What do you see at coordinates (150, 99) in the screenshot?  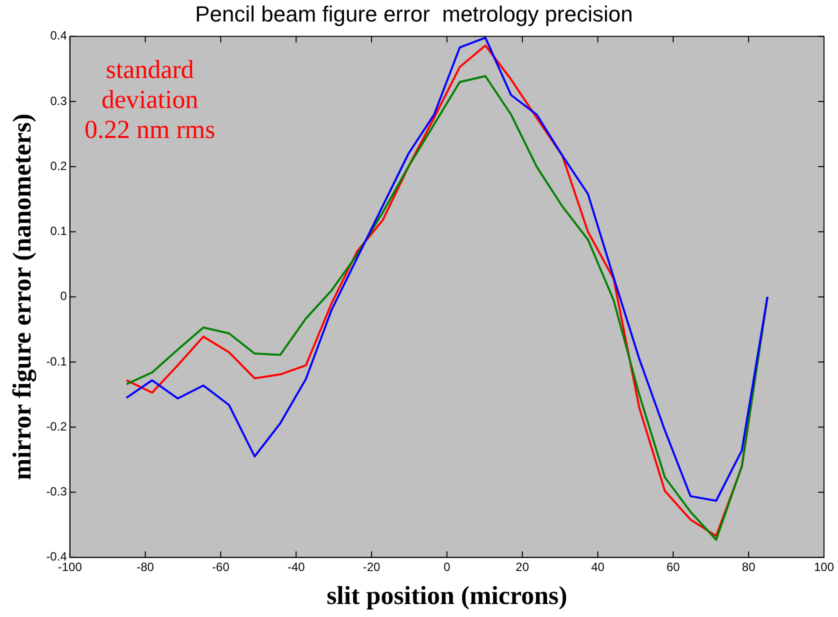 I see `annotation: standard deviation 0.22 nm rms` at bounding box center [150, 99].